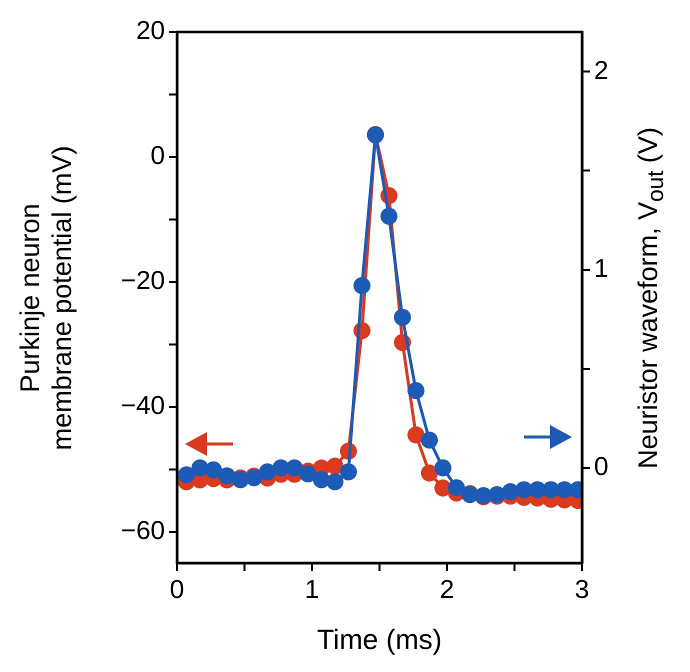 The image size is (690, 672). I want to click on y-tick-label: −20, so click(142, 280).